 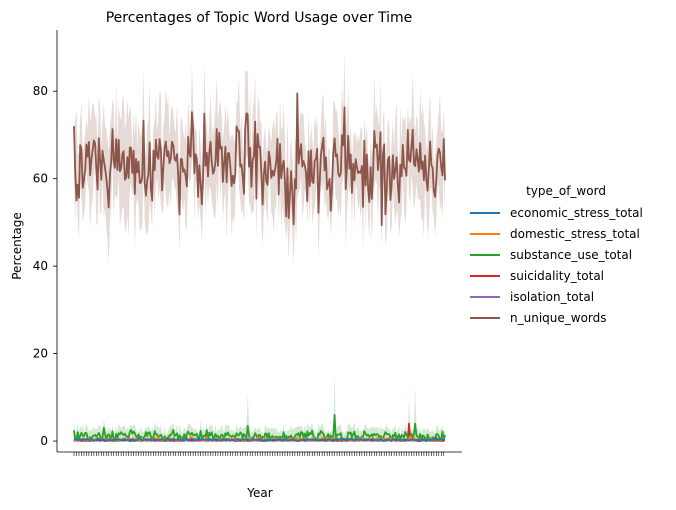 I want to click on x-axis, so click(x=259, y=453).